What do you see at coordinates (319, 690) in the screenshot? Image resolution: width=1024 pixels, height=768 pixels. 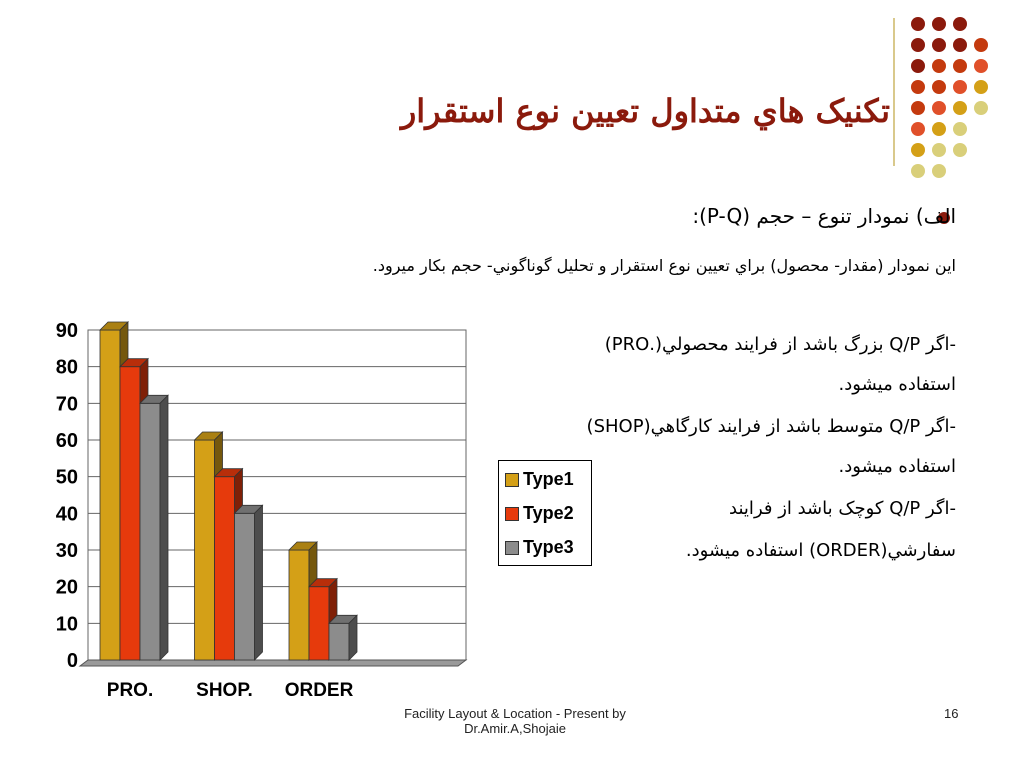 I see `x-tick-label: ORDER` at bounding box center [319, 690].